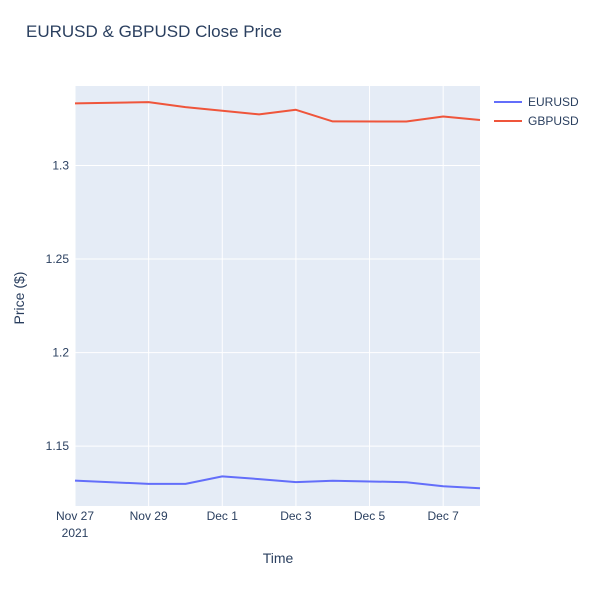 Image resolution: width=596 pixels, height=592 pixels. I want to click on legend: EURUSD GBPUSD, so click(536, 111).